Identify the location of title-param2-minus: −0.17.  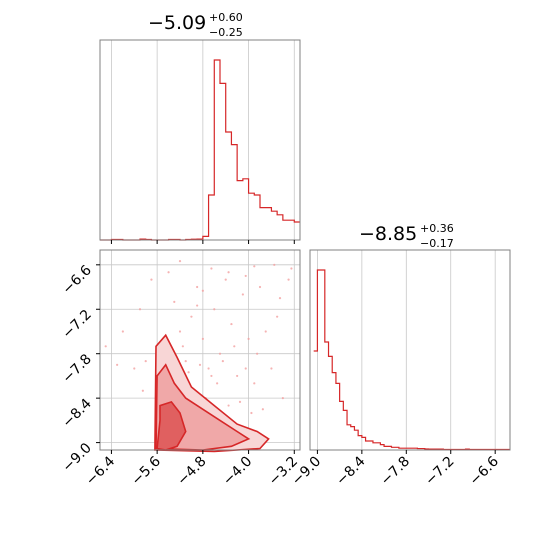
(437, 243).